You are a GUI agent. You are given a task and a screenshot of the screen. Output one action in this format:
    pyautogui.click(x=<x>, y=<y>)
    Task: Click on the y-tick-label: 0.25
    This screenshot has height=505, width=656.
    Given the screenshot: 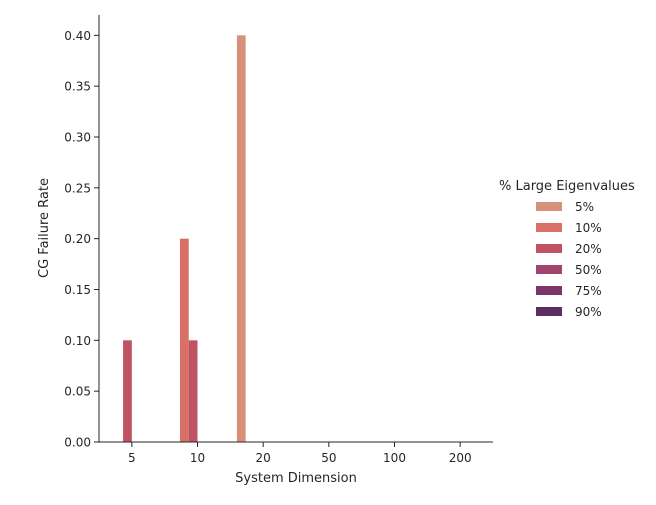 What is the action you would take?
    pyautogui.click(x=77, y=188)
    